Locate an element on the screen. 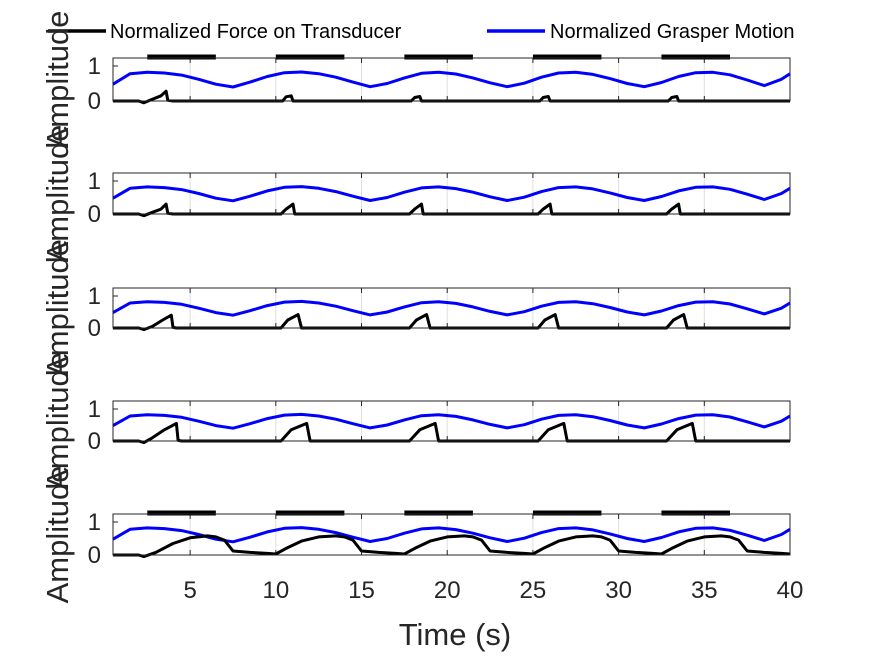  x-tick-label-35: 35 is located at coordinates (704, 590).